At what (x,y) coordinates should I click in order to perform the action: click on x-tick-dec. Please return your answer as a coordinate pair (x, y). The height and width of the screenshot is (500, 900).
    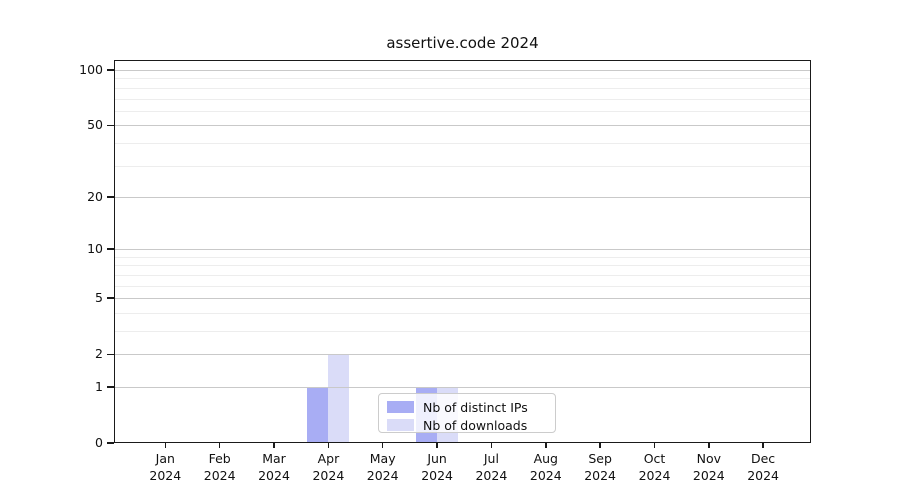
    Looking at the image, I should click on (763, 445).